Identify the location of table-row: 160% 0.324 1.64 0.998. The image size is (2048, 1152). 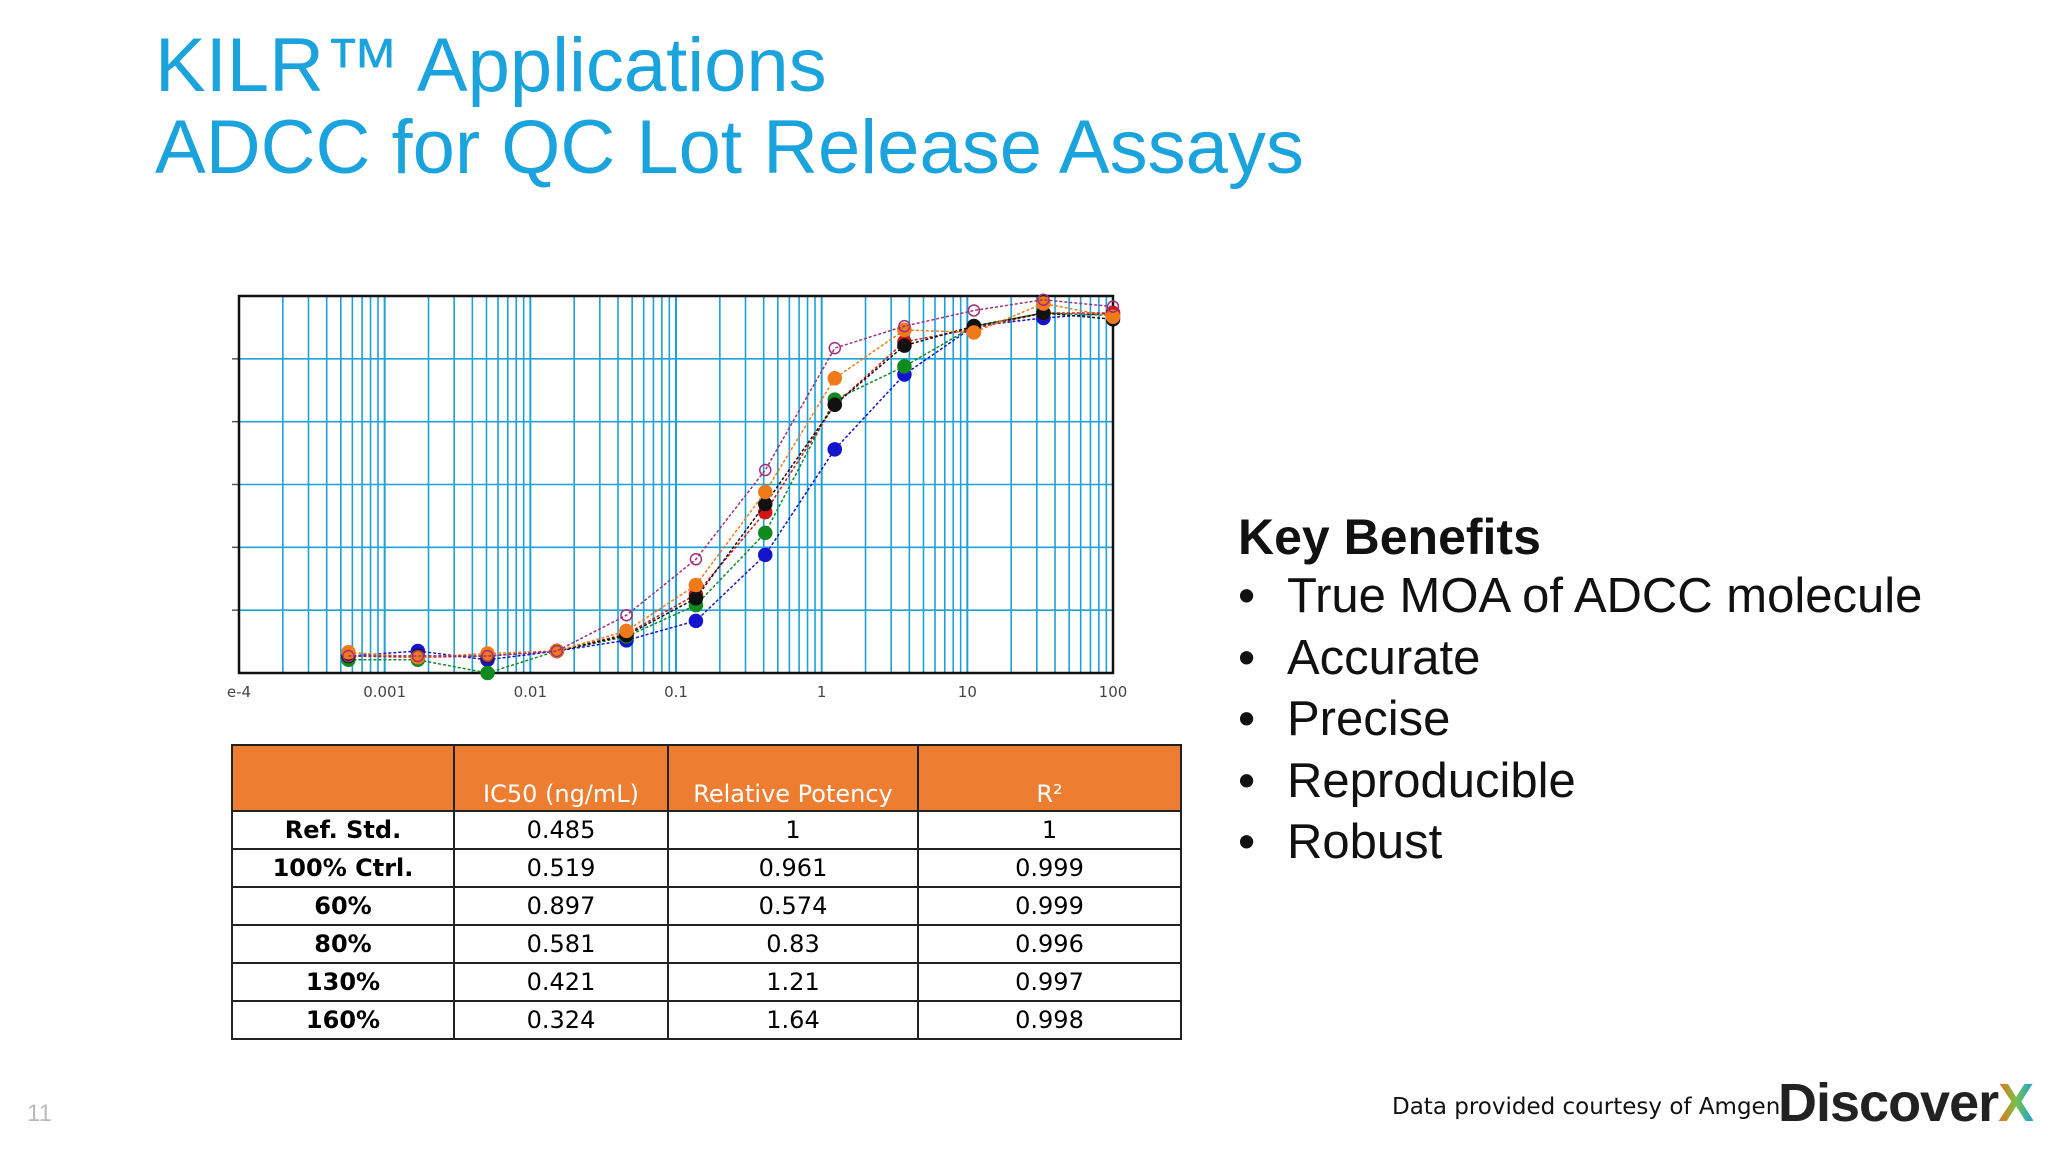
(706, 1020).